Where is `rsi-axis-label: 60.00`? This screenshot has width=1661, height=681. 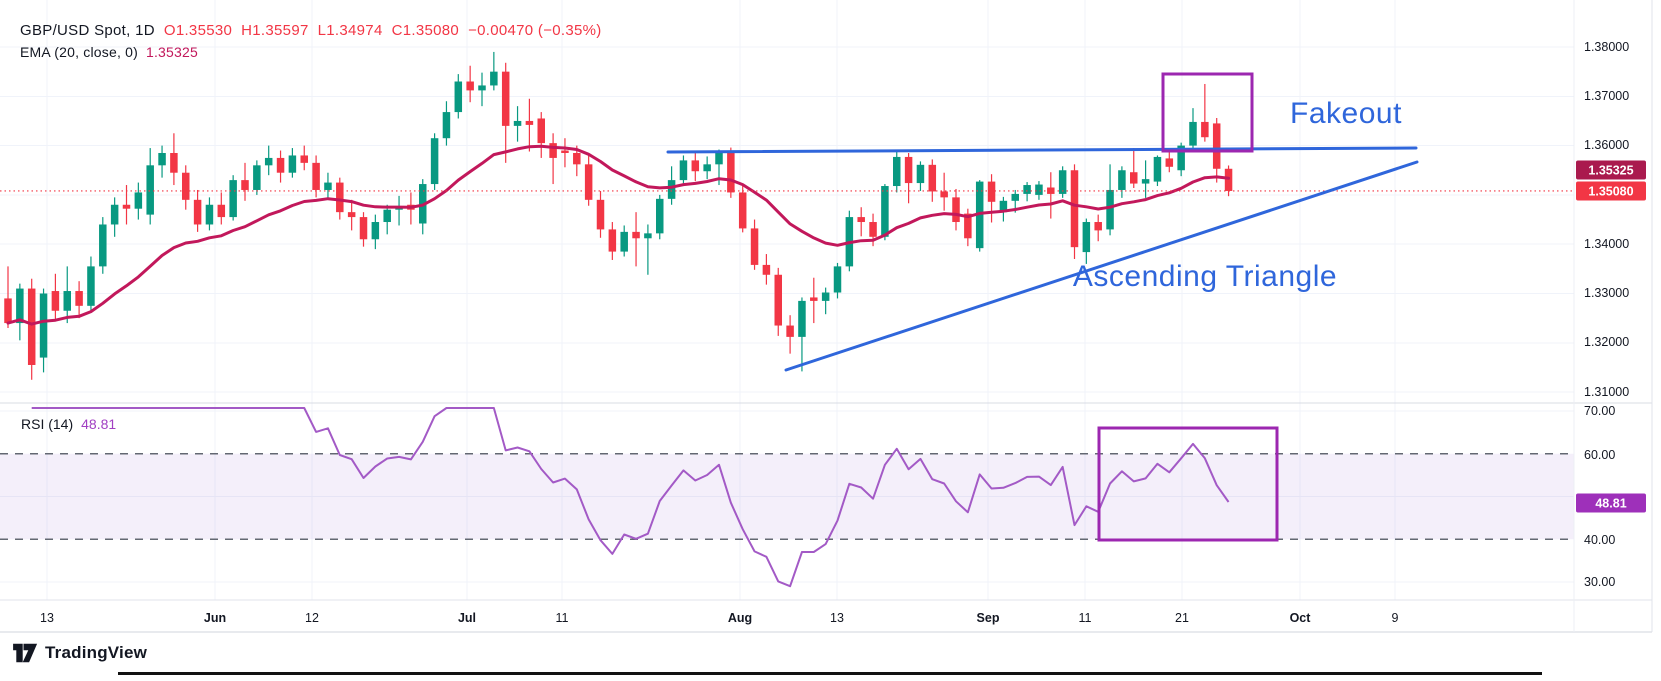 rsi-axis-label: 60.00 is located at coordinates (1600, 455).